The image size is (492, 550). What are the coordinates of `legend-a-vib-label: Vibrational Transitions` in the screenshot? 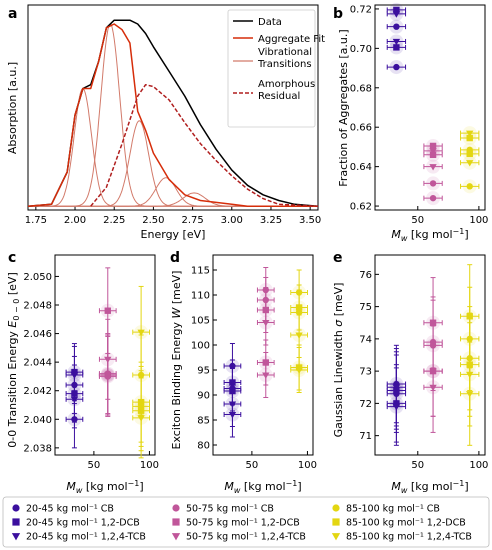 It's located at (286, 58).